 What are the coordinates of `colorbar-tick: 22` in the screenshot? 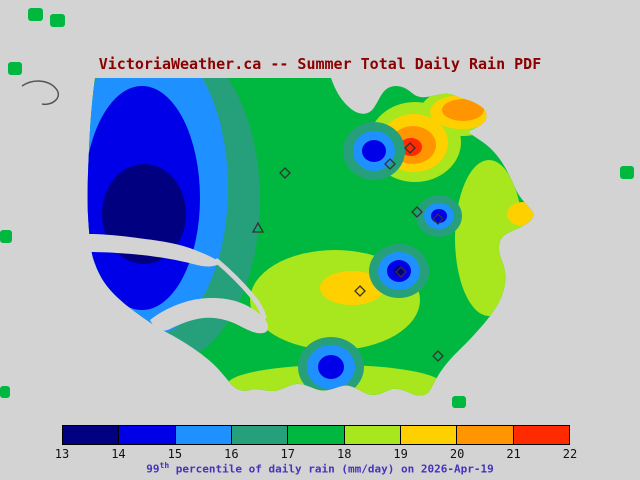 It's located at (570, 454).